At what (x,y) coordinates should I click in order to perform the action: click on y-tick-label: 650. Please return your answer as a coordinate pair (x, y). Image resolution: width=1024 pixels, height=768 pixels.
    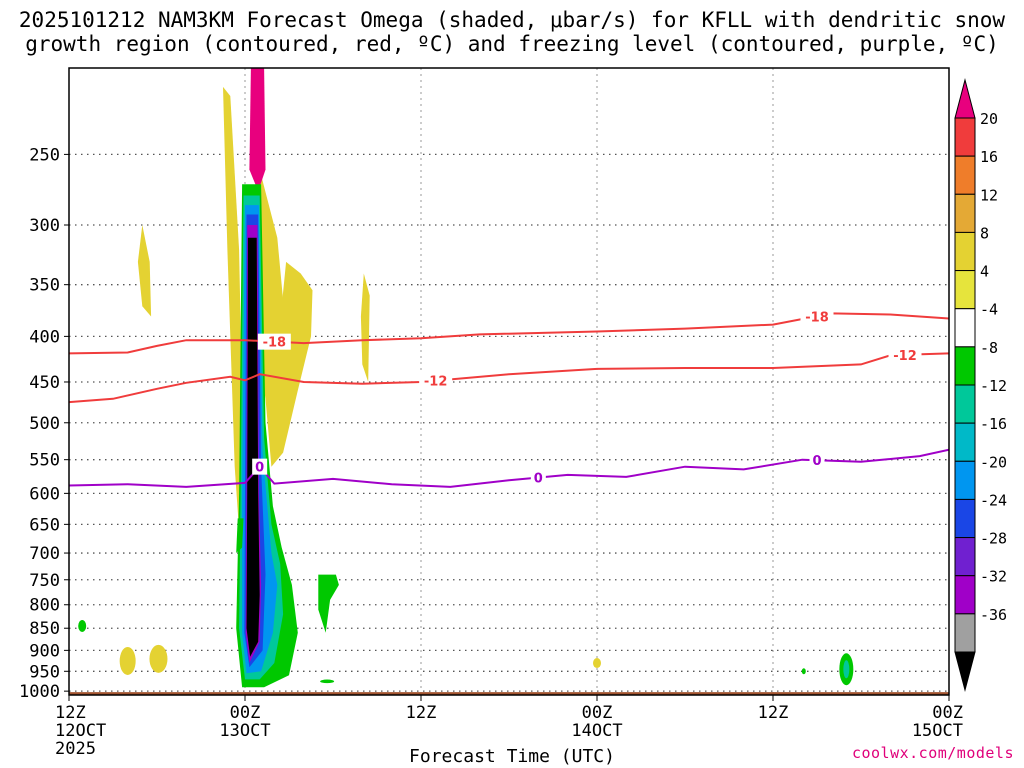
    Looking at the image, I should click on (44, 525).